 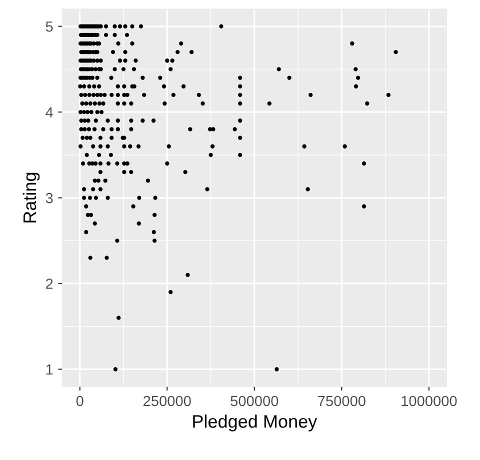 I want to click on y-axis-title: Rating, so click(x=31, y=197).